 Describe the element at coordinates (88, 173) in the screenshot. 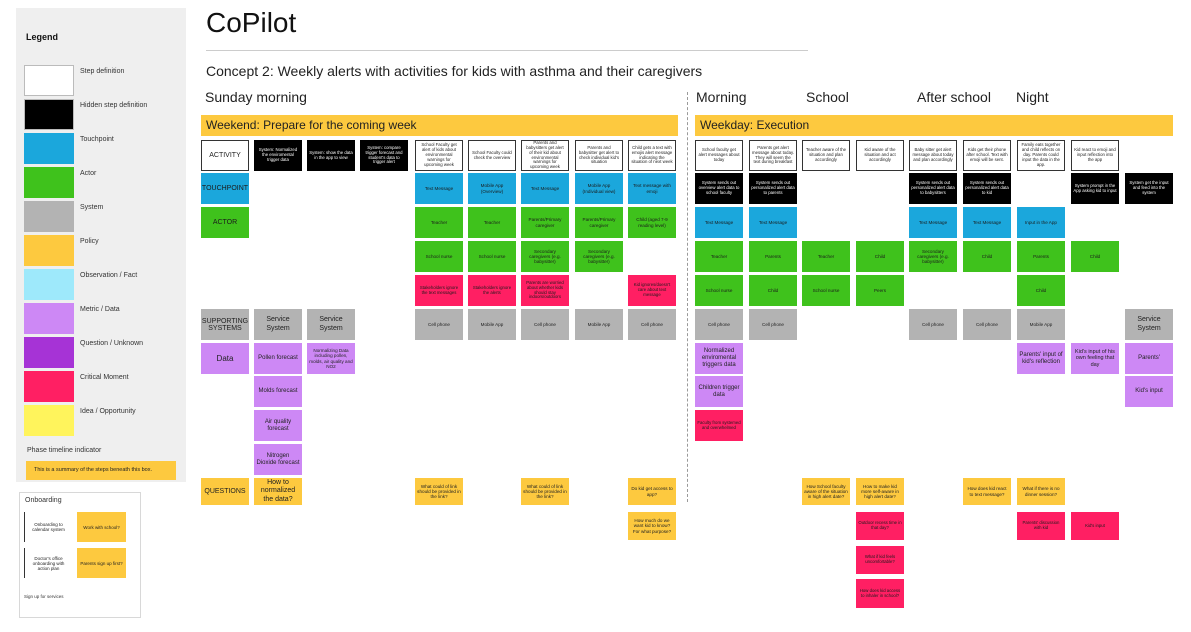

I see `legend-label-actor: Actor` at that location.